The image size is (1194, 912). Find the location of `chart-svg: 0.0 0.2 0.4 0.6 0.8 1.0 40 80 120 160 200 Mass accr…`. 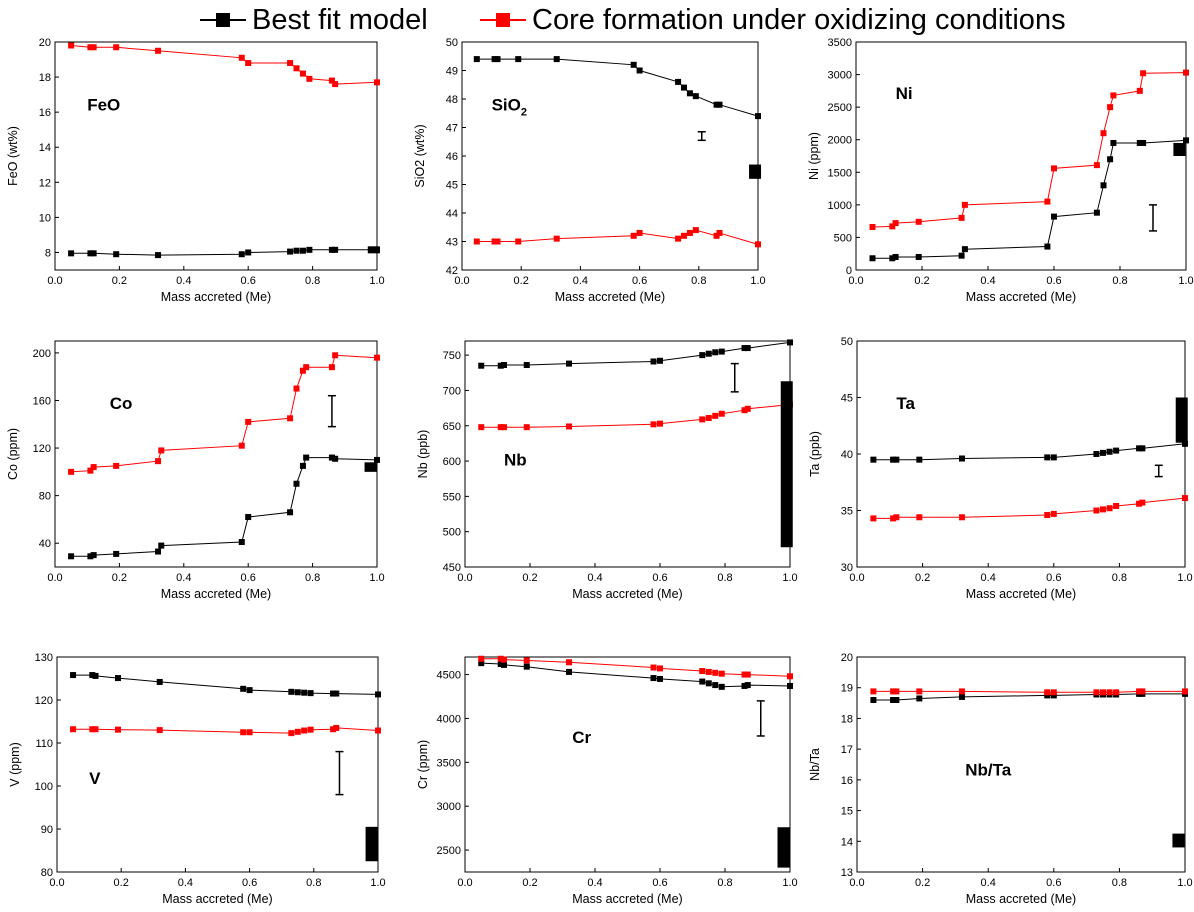

chart-svg: 0.0 0.2 0.4 0.6 0.8 1.0 40 80 120 160 200 Mass accr… is located at coordinates (195, 470).